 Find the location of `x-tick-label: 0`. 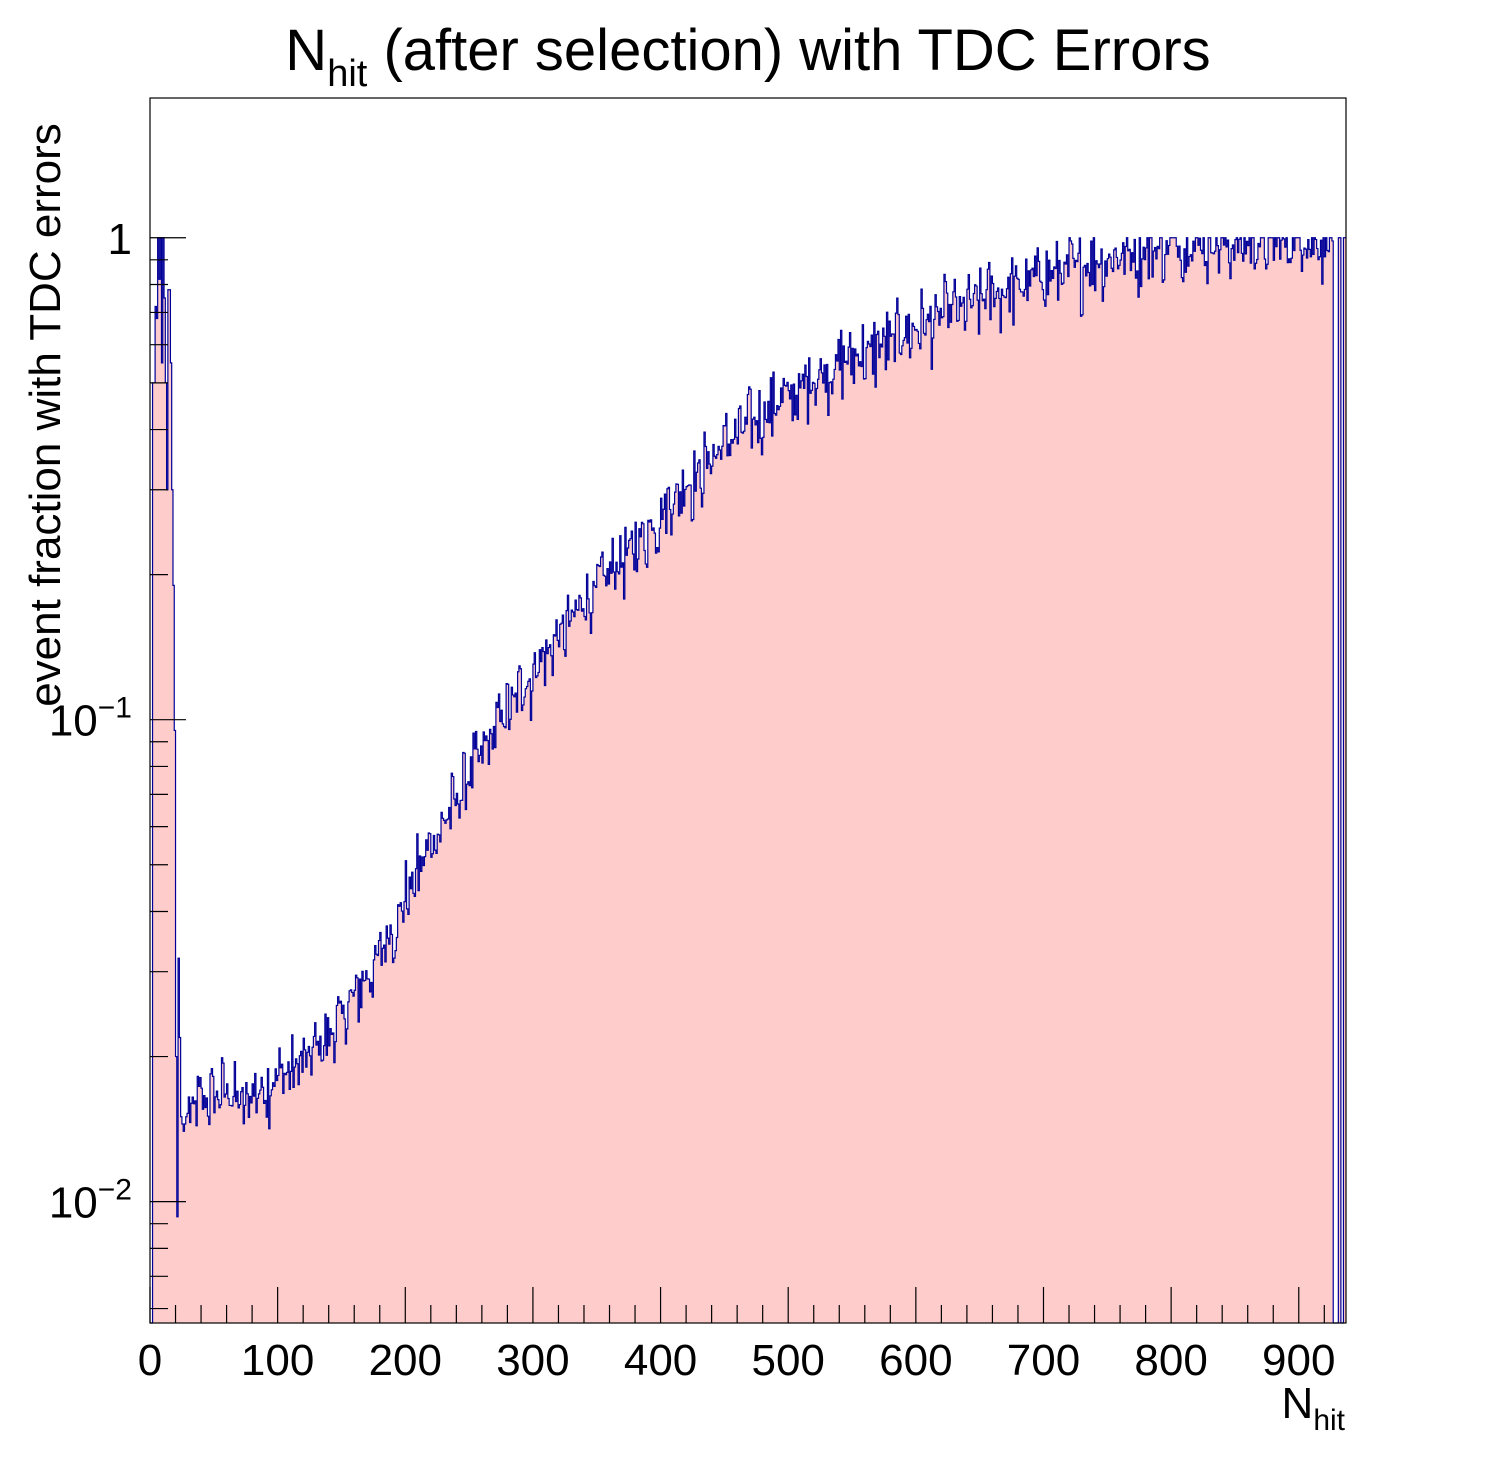

x-tick-label: 0 is located at coordinates (150, 1360).